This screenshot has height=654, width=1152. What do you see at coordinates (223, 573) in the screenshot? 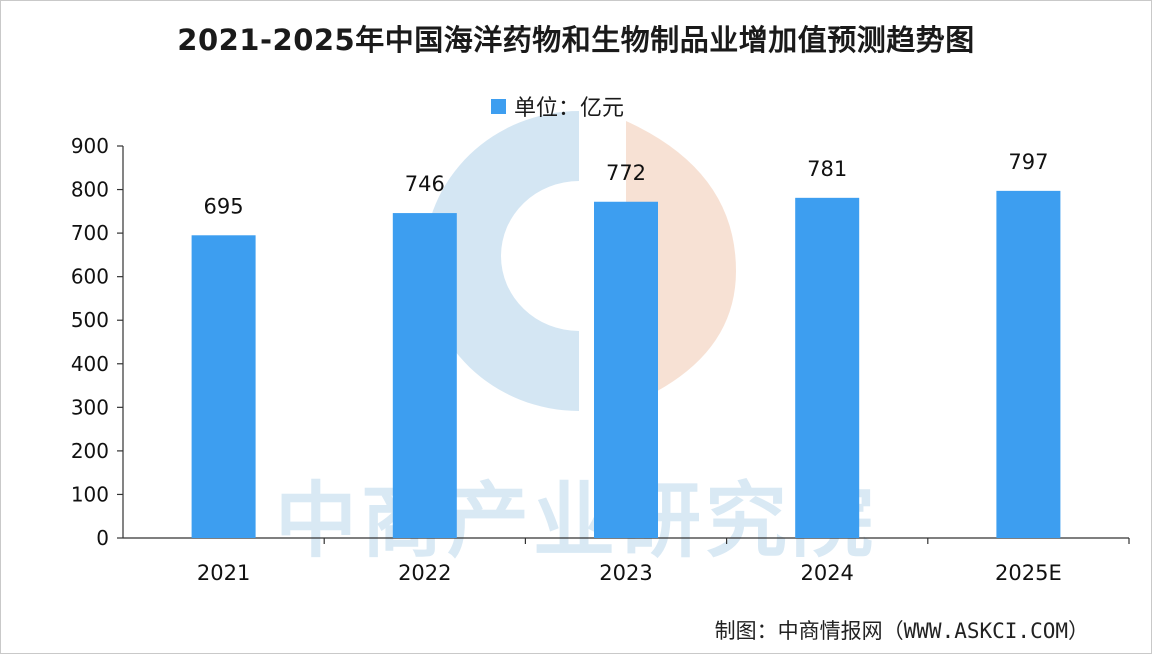
I see `x-tick-label: 2021` at bounding box center [223, 573].